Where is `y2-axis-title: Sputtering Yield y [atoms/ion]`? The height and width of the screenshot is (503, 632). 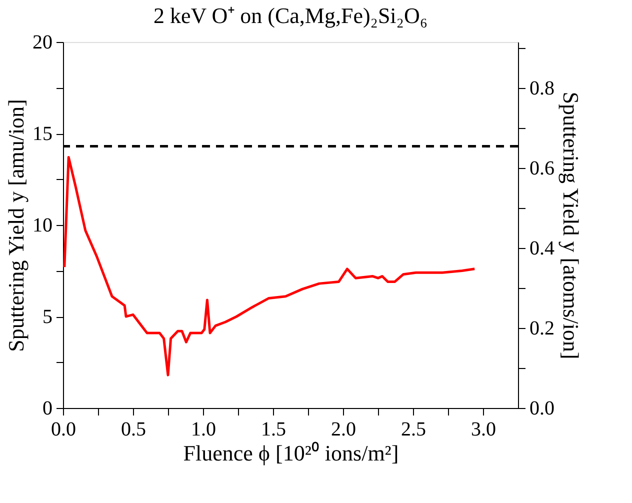
y2-axis-title: Sputtering Yield y [atoms/ion] is located at coordinates (571, 226).